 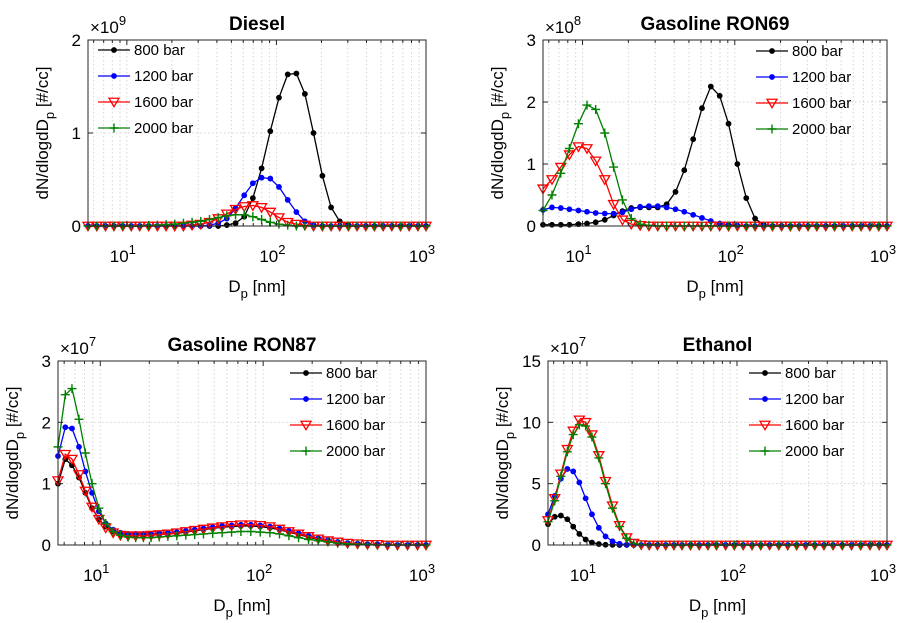 I want to click on chart-title: Gasoline RON87, so click(x=242, y=345).